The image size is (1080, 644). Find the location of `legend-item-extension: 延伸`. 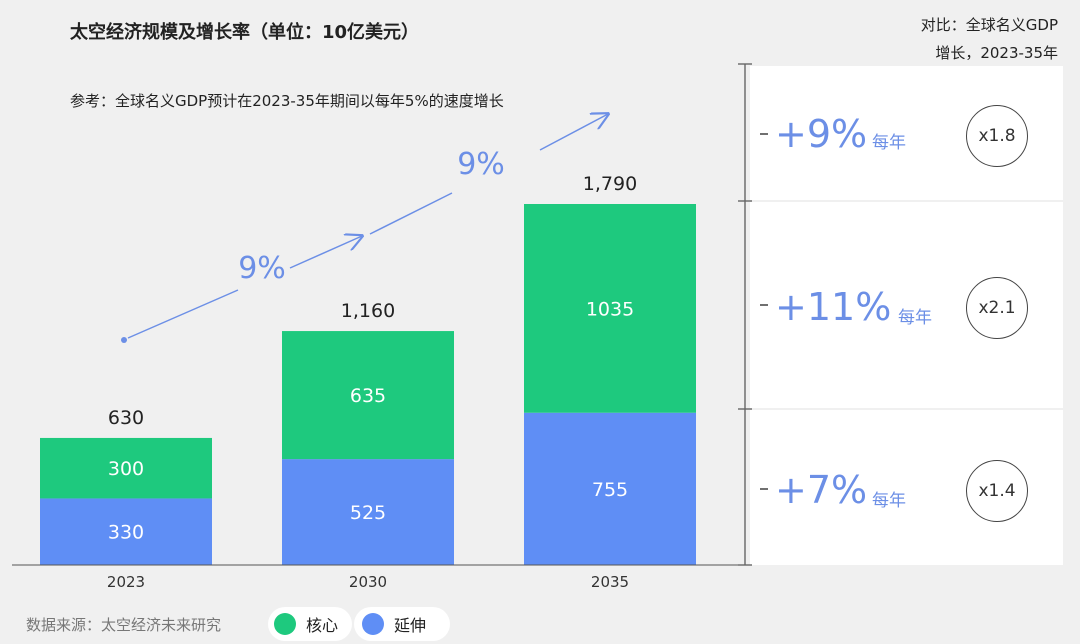

legend-item-extension: 延伸 is located at coordinates (402, 624).